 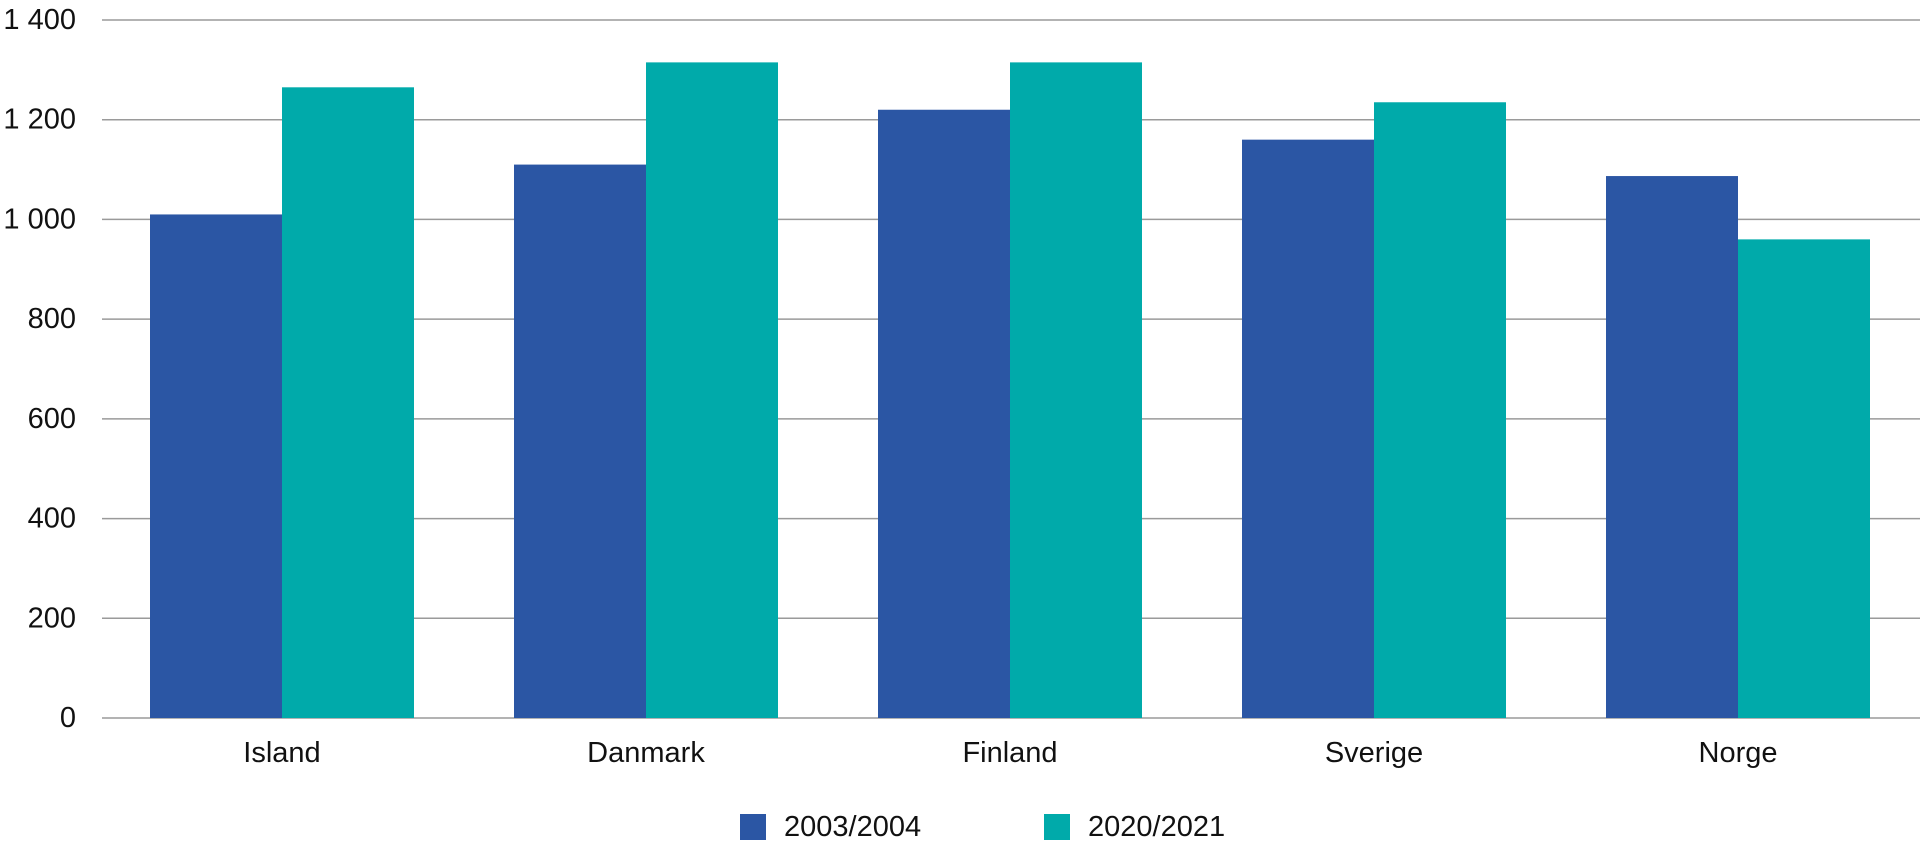 What do you see at coordinates (982, 827) in the screenshot?
I see `legend: 2003/2004 2020/2021` at bounding box center [982, 827].